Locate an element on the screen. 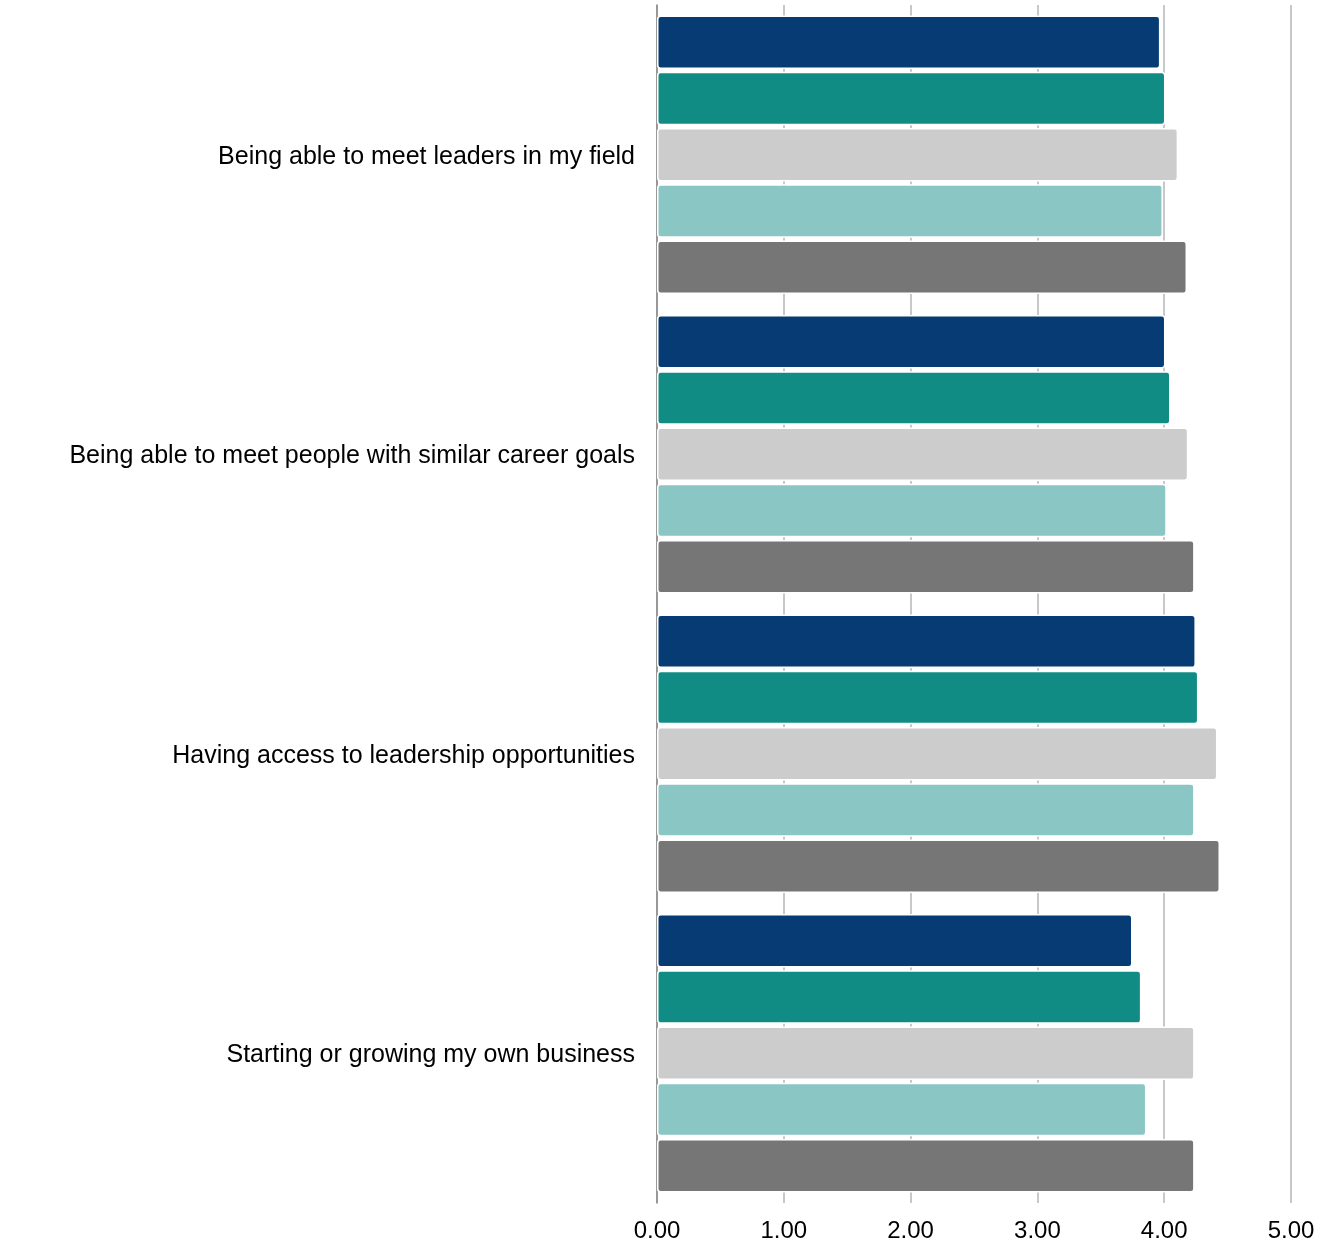 The height and width of the screenshot is (1245, 1333). x-tick-label: 3.00 is located at coordinates (1037, 1229).